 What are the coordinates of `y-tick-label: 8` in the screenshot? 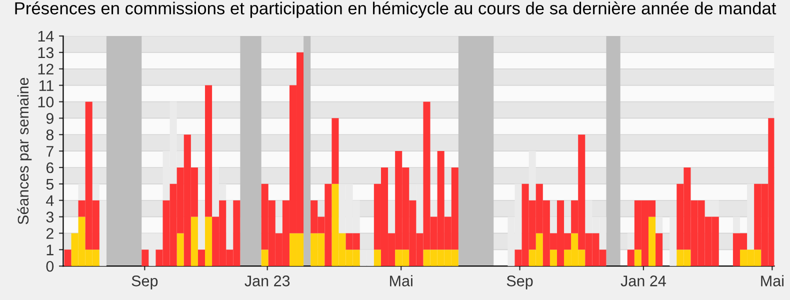 It's located at (50, 134).